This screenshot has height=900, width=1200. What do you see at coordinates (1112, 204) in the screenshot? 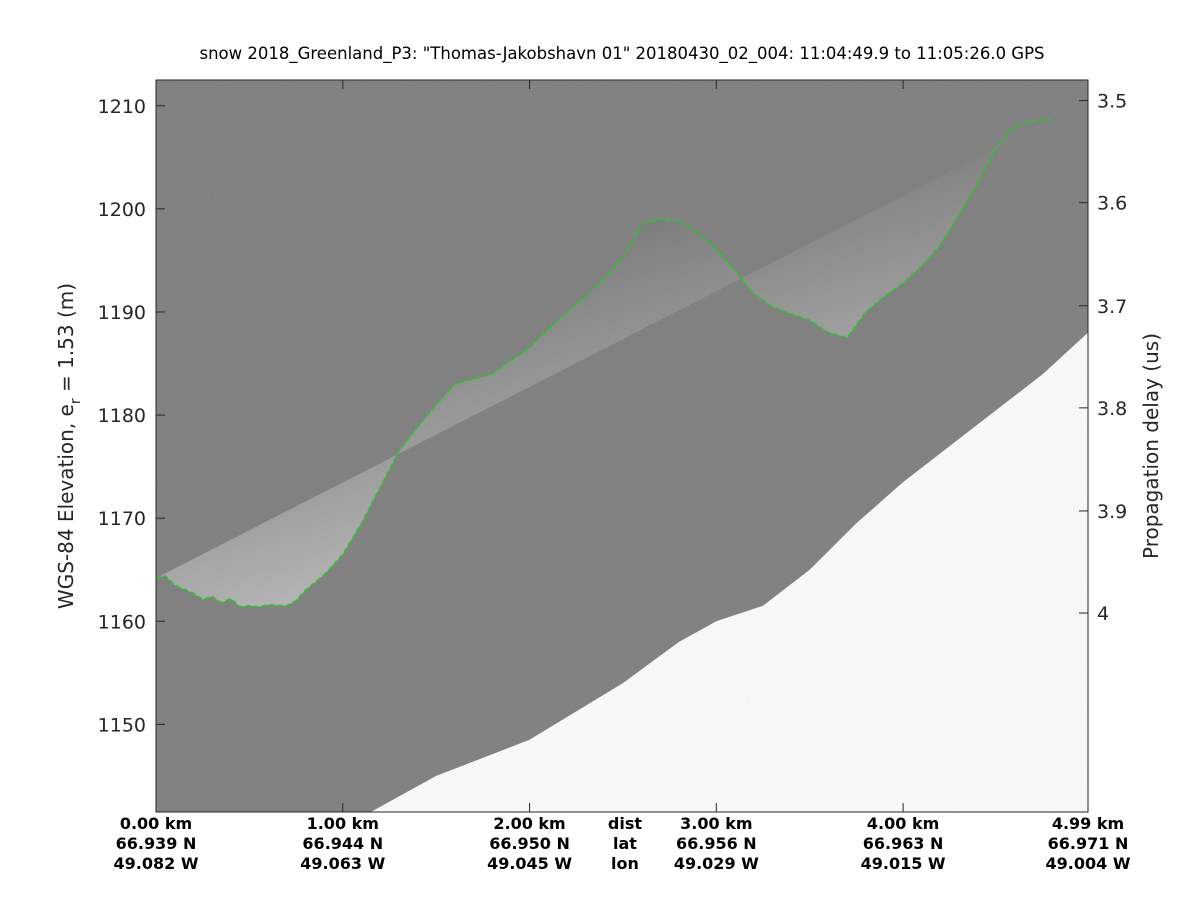
I see `y2-tick-label: 3.6` at bounding box center [1112, 204].